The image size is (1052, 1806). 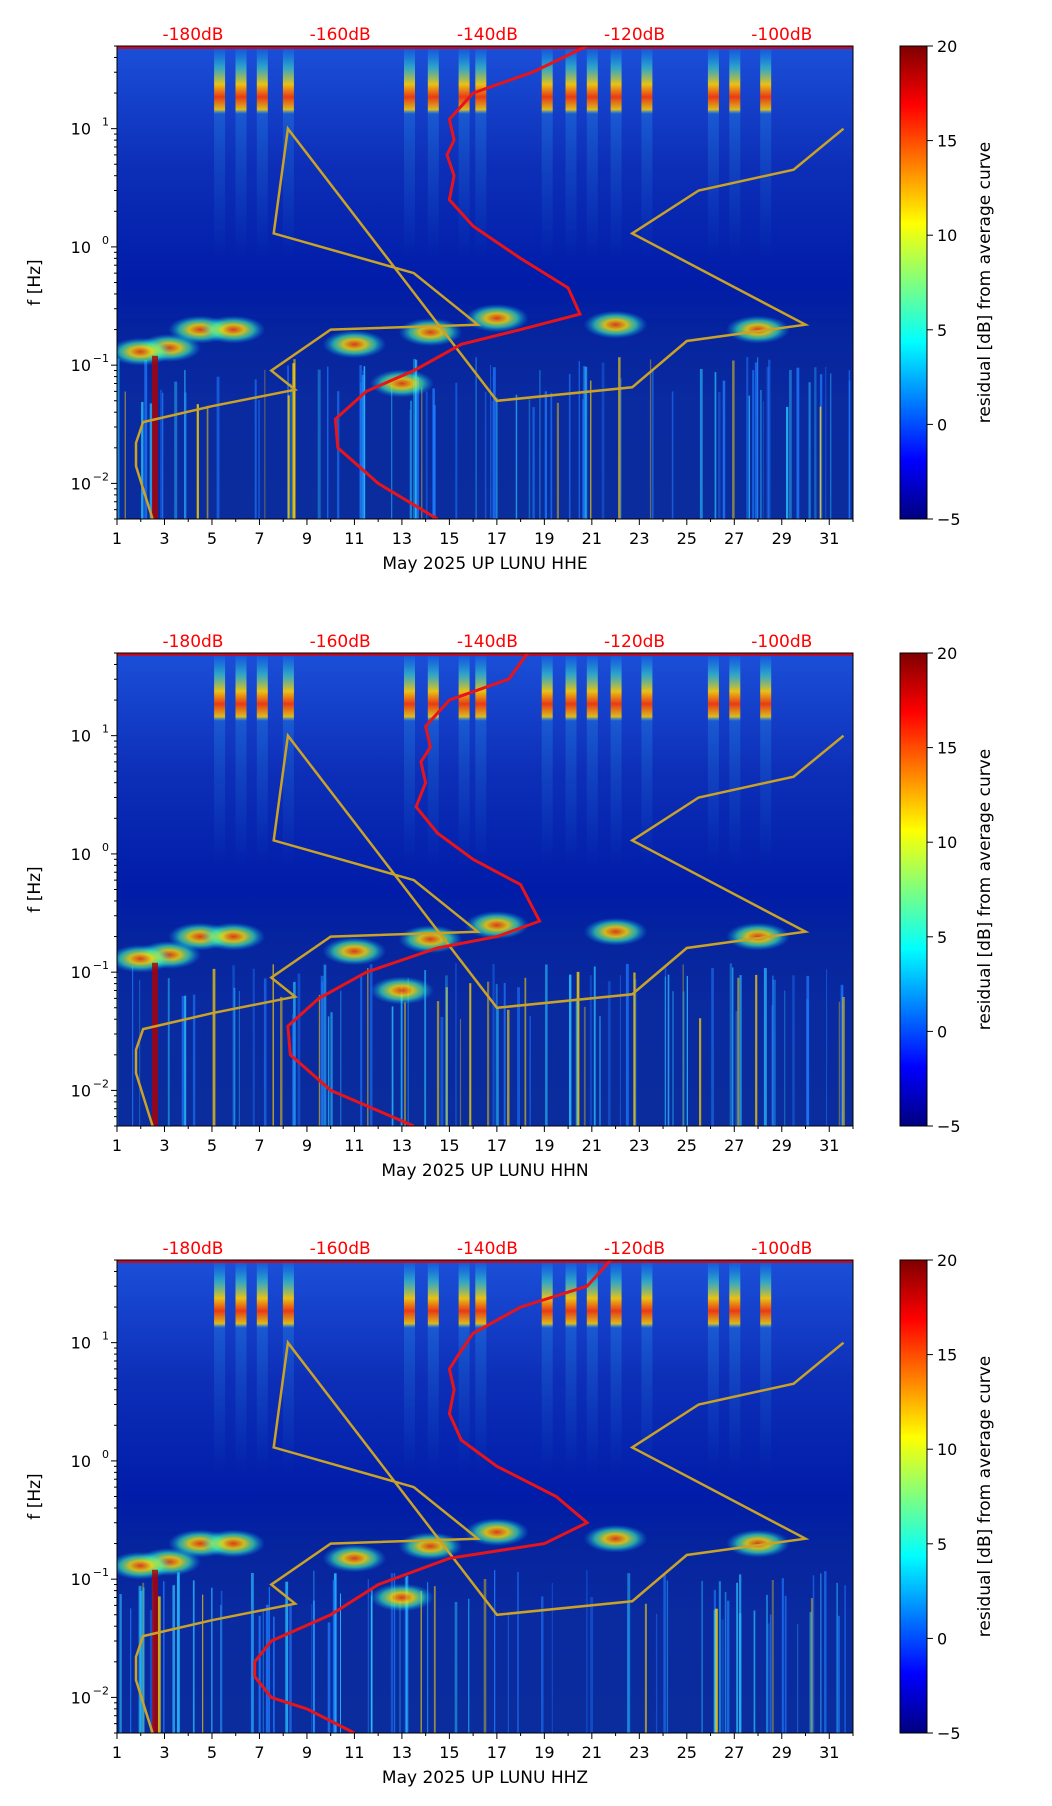 What do you see at coordinates (781, 35) in the screenshot?
I see `db-scale-label: -100dB` at bounding box center [781, 35].